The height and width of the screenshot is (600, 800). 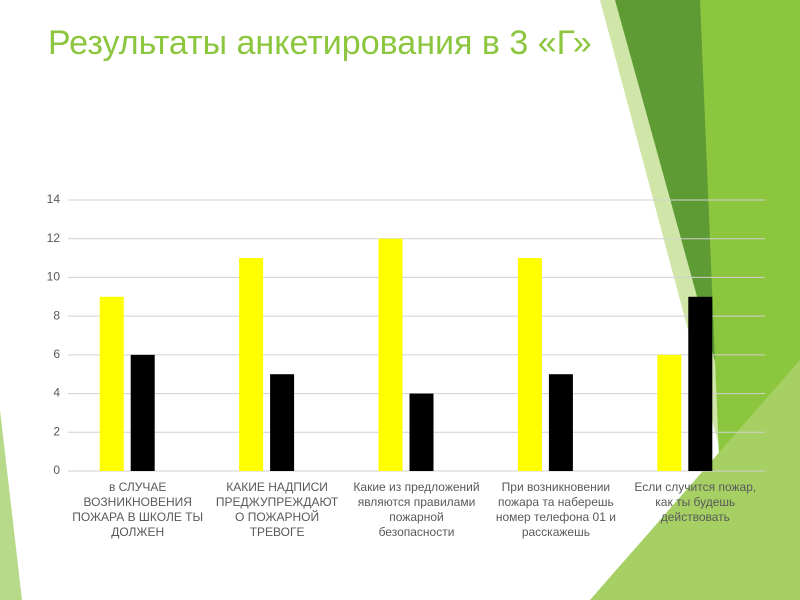 What do you see at coordinates (54, 238) in the screenshot?
I see `y-tick-label: 12` at bounding box center [54, 238].